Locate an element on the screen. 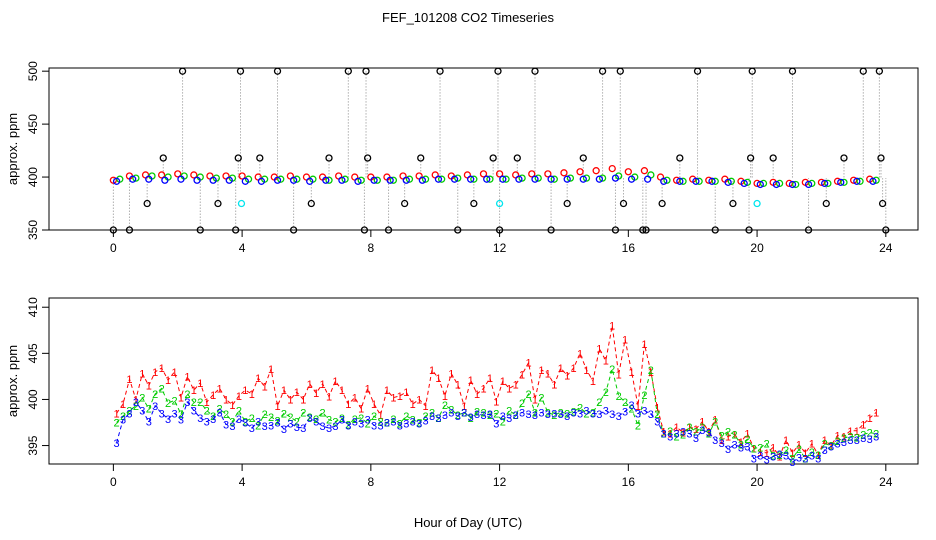 The height and width of the screenshot is (540, 936). top-y-axis: 350 400 450 500 is located at coordinates (37, 150).